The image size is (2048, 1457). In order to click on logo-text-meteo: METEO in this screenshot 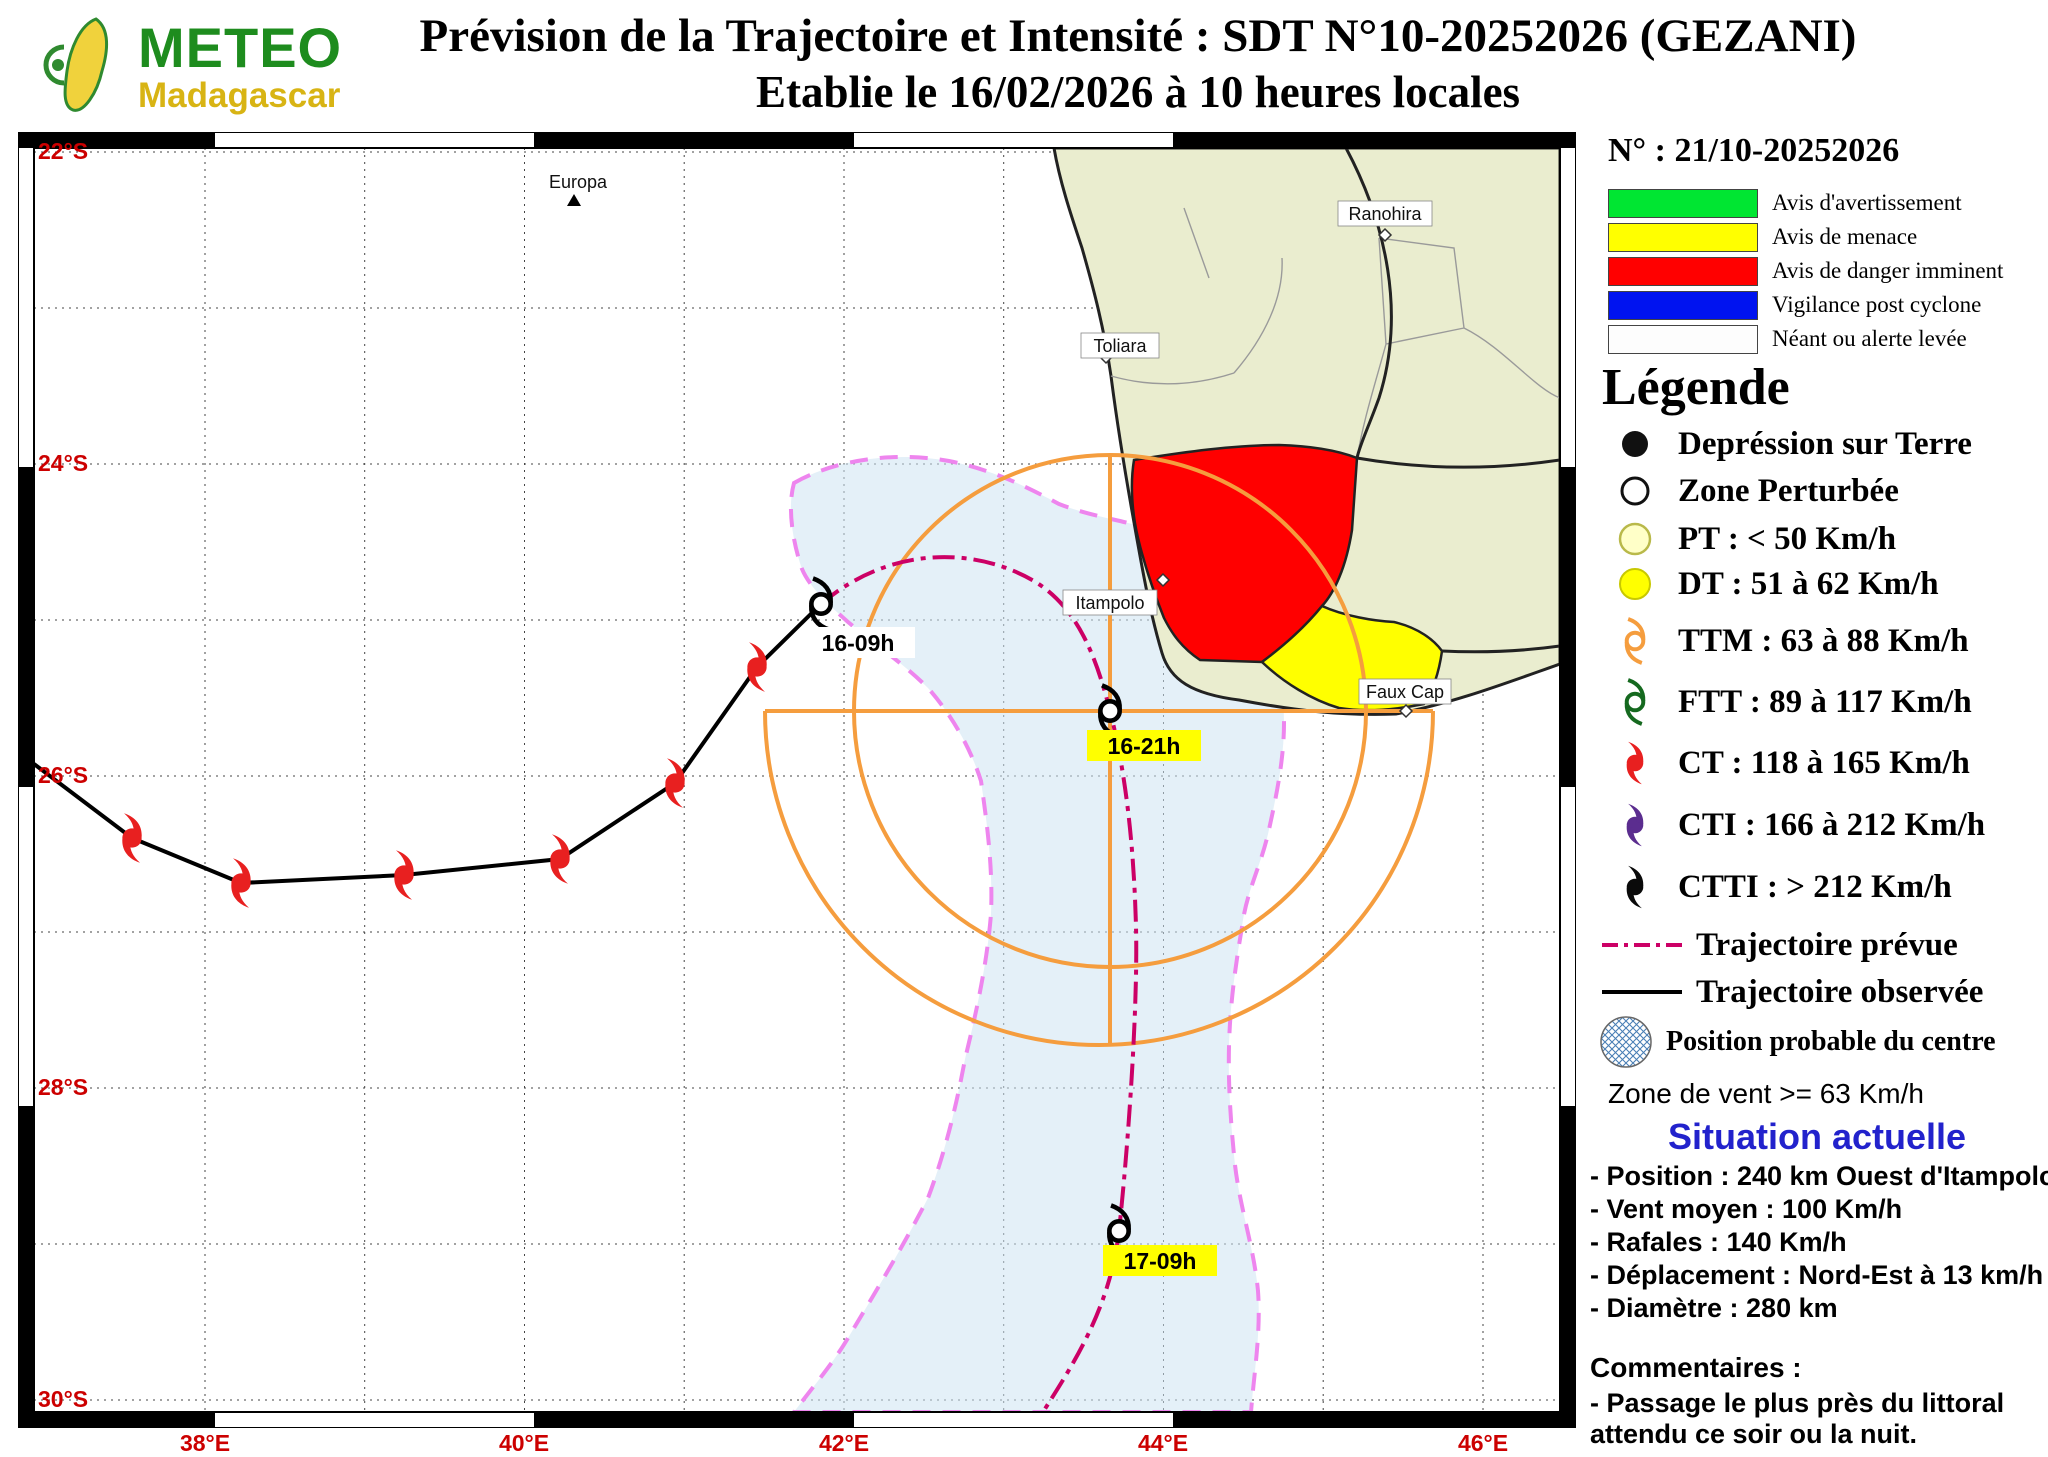, I will do `click(240, 47)`.